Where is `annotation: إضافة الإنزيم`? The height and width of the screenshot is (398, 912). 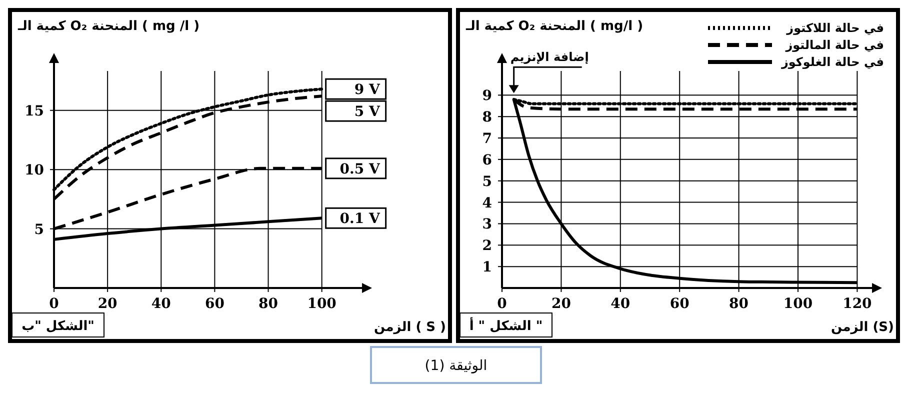 annotation: إضافة الإنزيم is located at coordinates (549, 57).